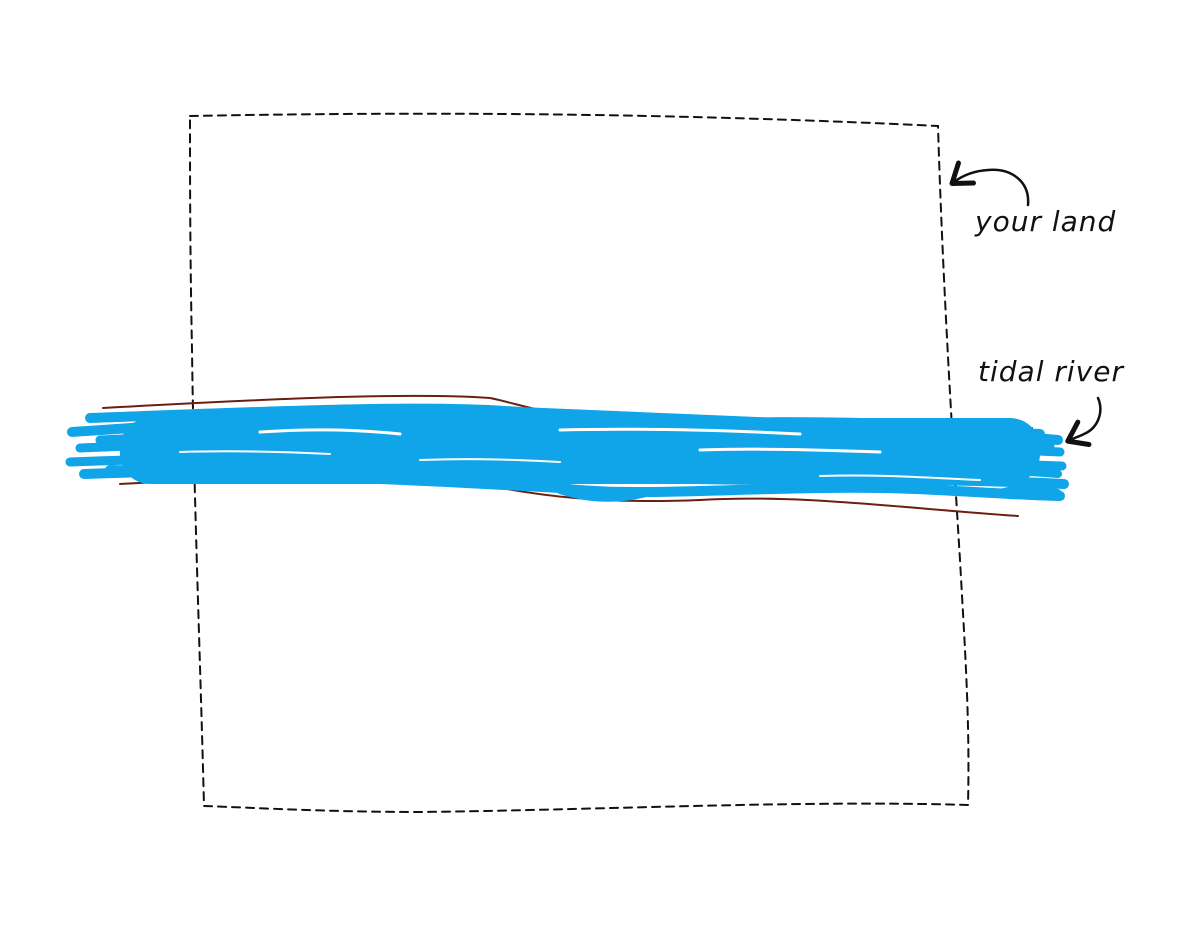  What do you see at coordinates (989, 183) in the screenshot?
I see `your-land-pointer-icon` at bounding box center [989, 183].